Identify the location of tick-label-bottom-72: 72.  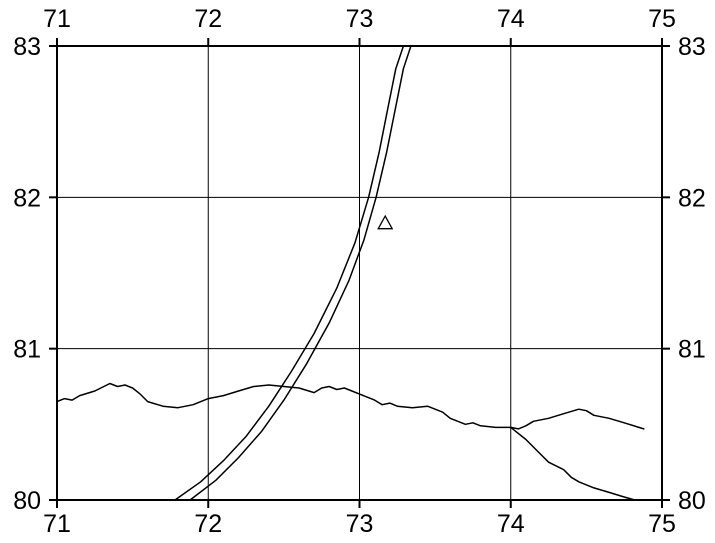
(208, 524).